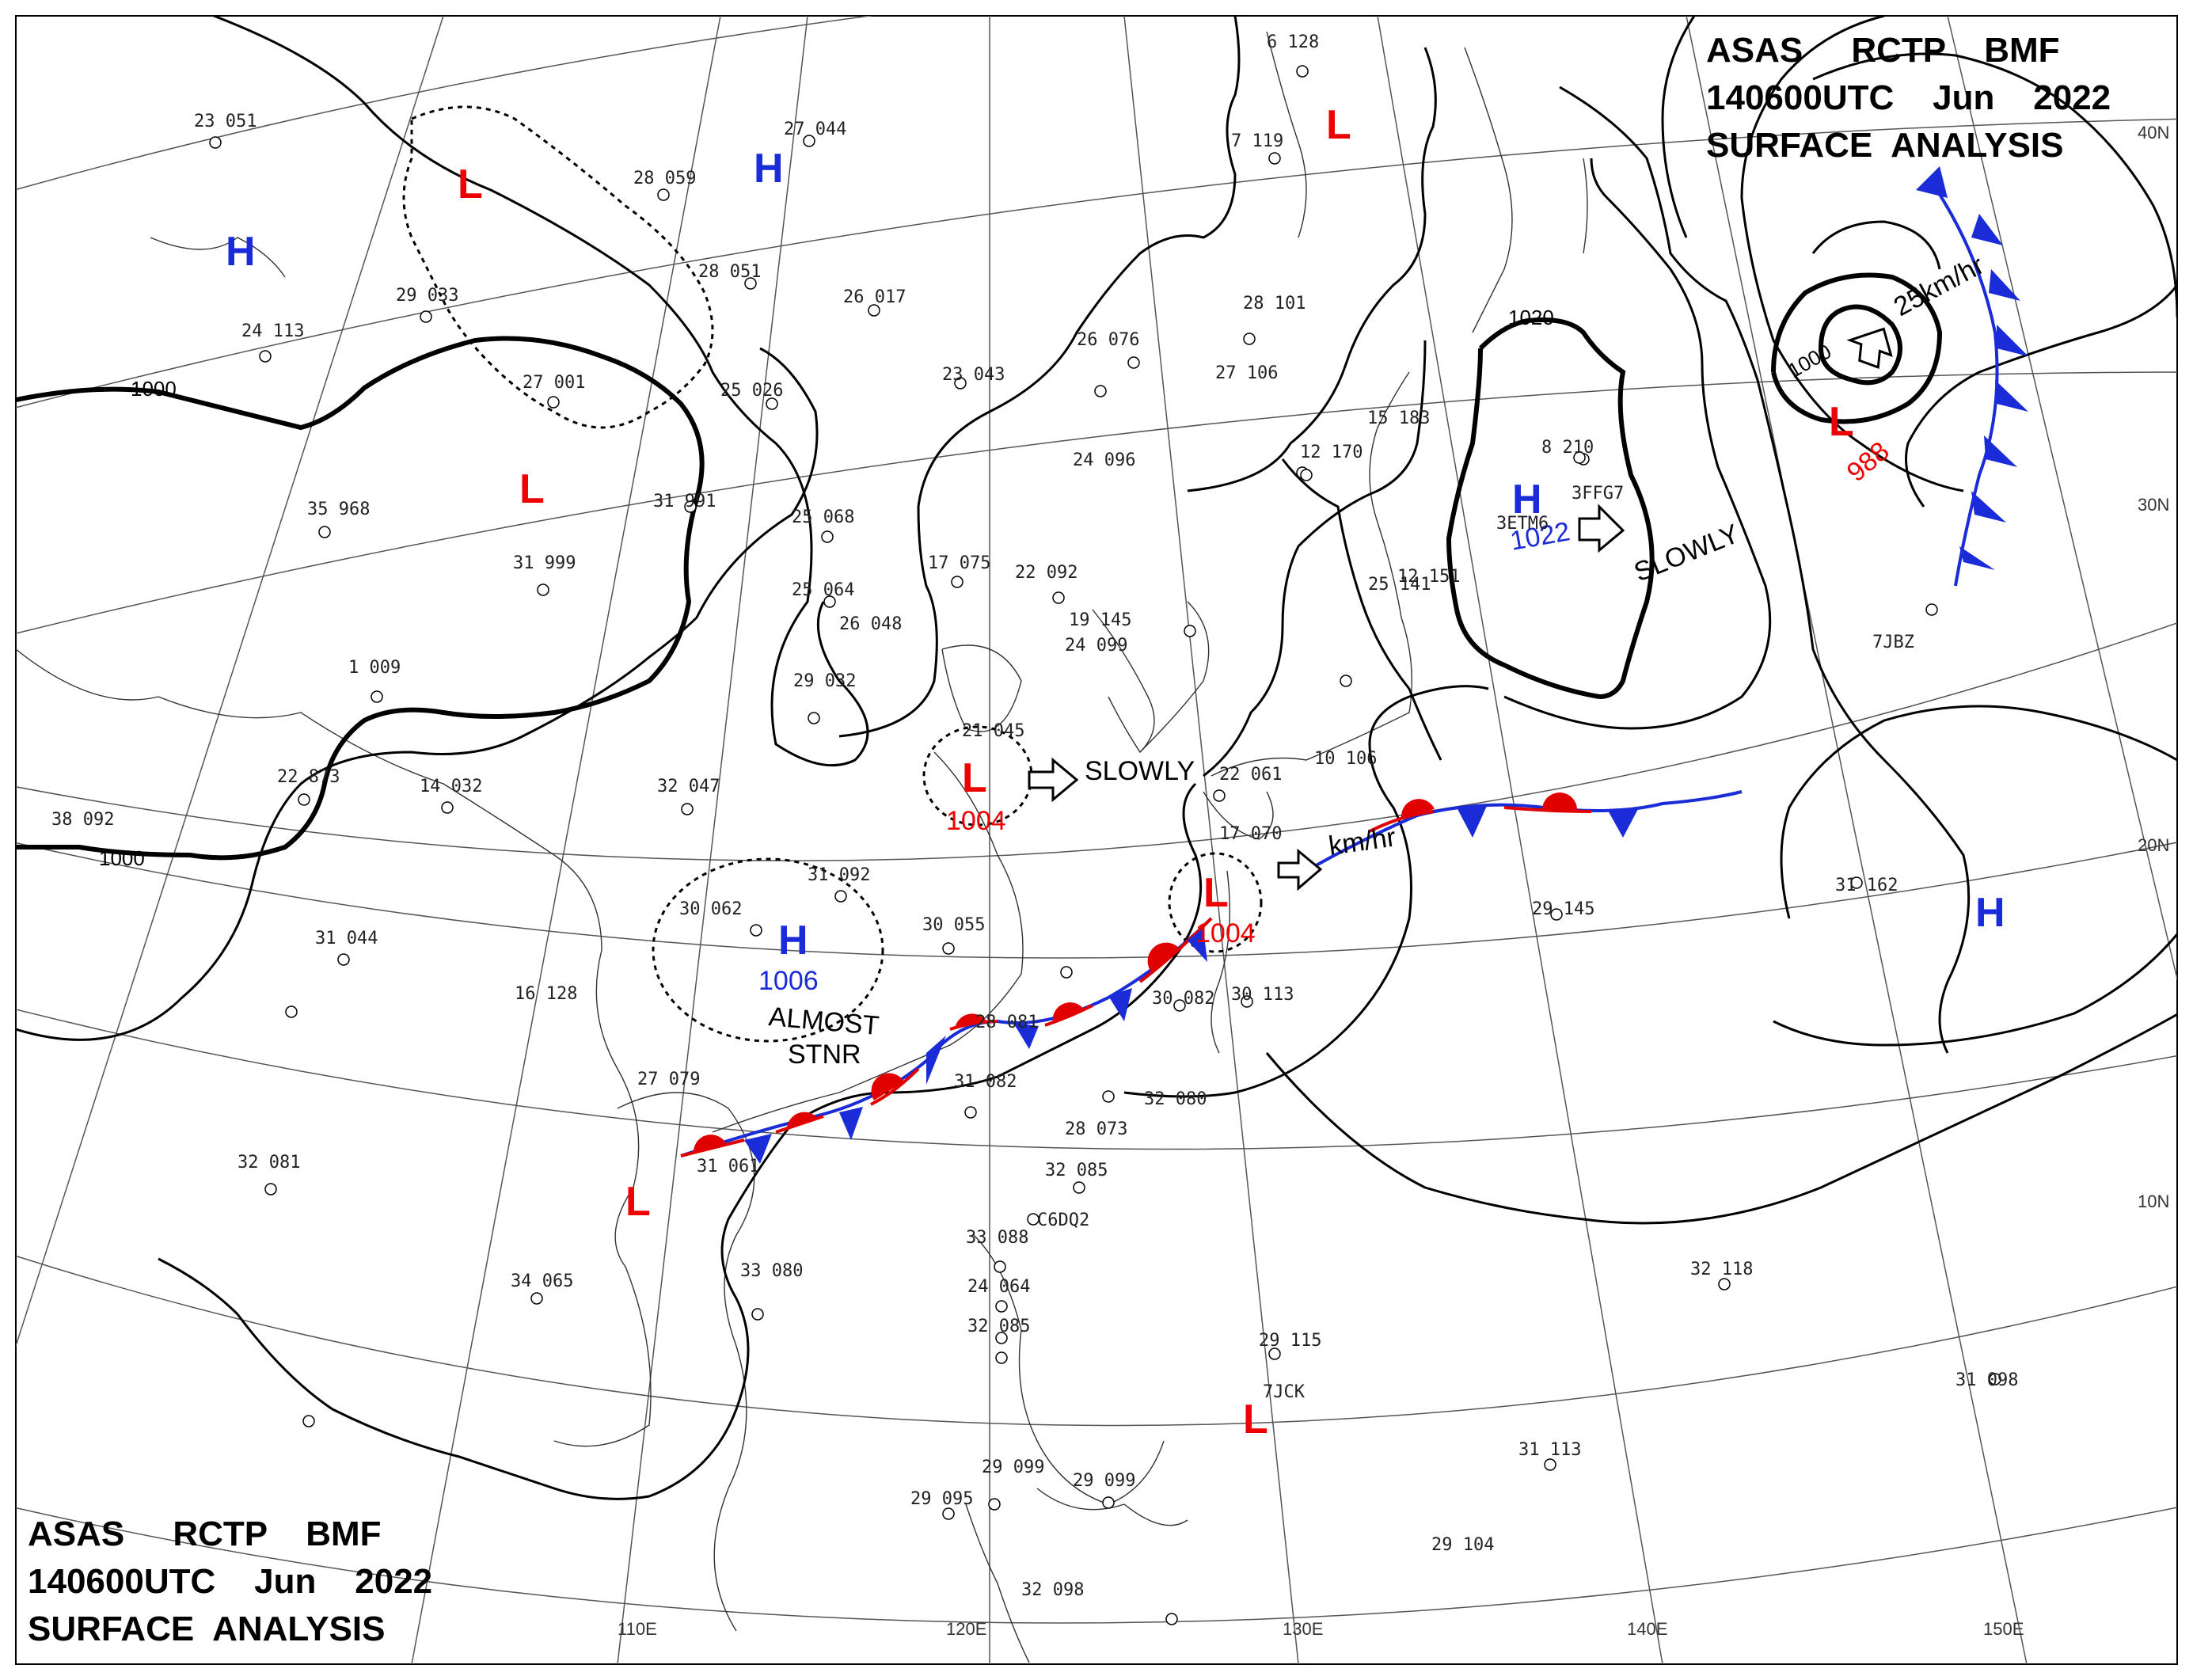 The image size is (2193, 1680). Describe the element at coordinates (1527, 500) in the screenshot. I see `high-center-1022: H` at that location.